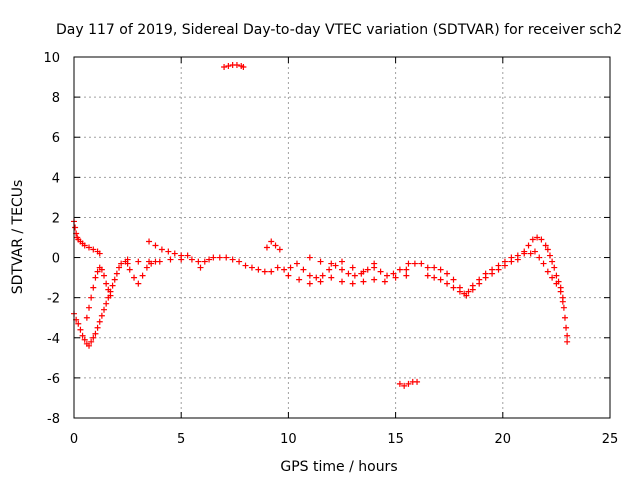 Image resolution: width=640 pixels, height=480 pixels. I want to click on x-tick-label: 15, so click(395, 439).